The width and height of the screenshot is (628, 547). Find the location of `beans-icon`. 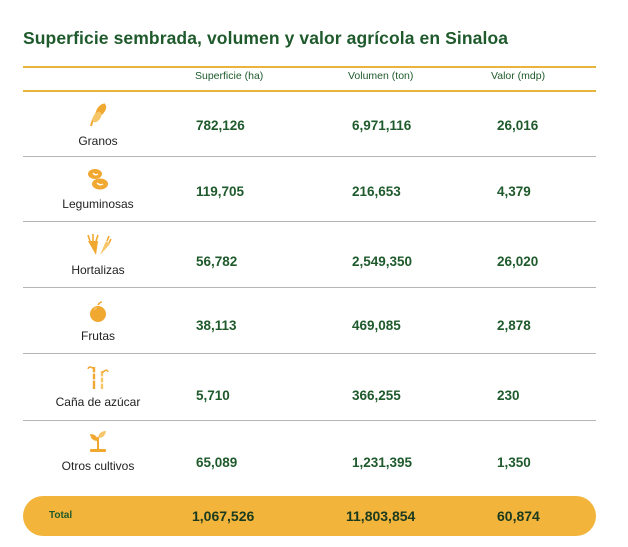

beans-icon is located at coordinates (98, 179).